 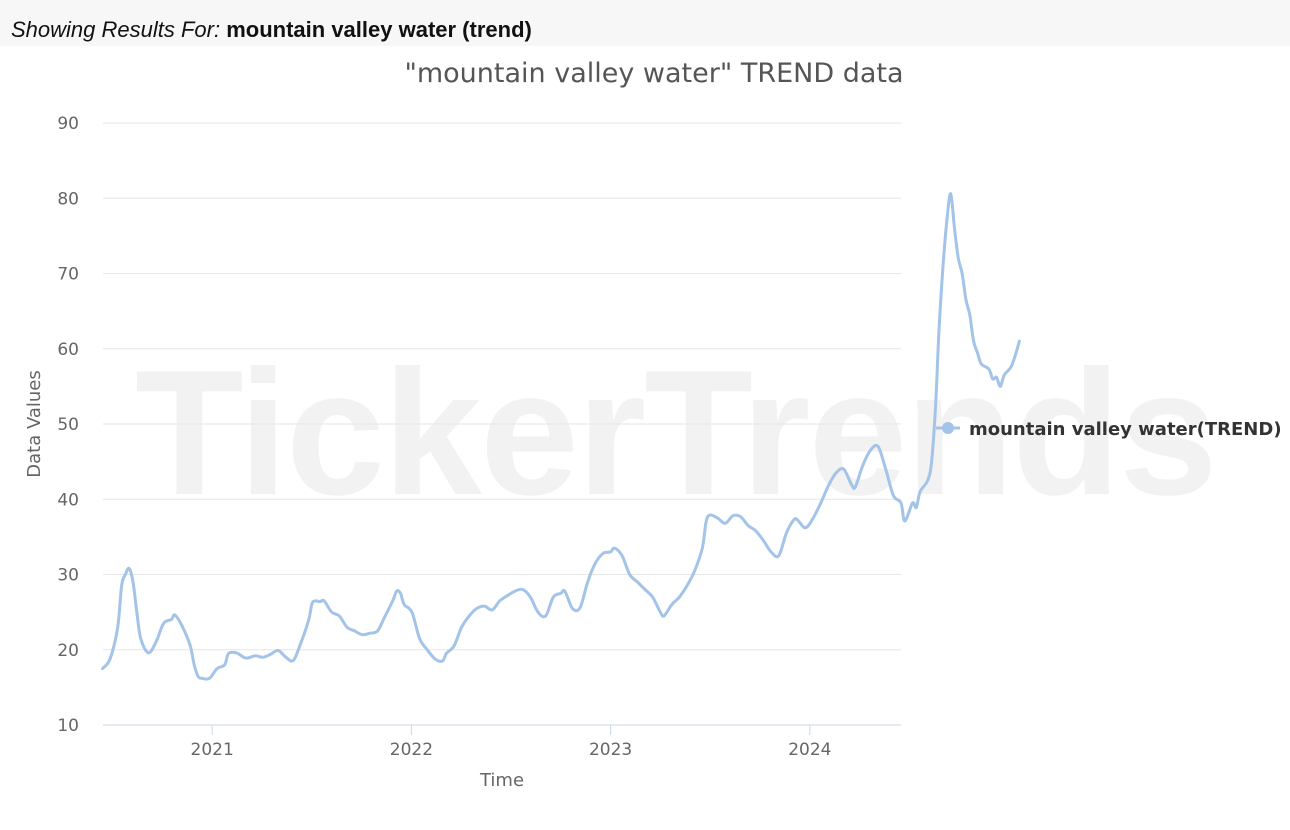 I want to click on y-tick-label: 50, so click(x=68, y=425).